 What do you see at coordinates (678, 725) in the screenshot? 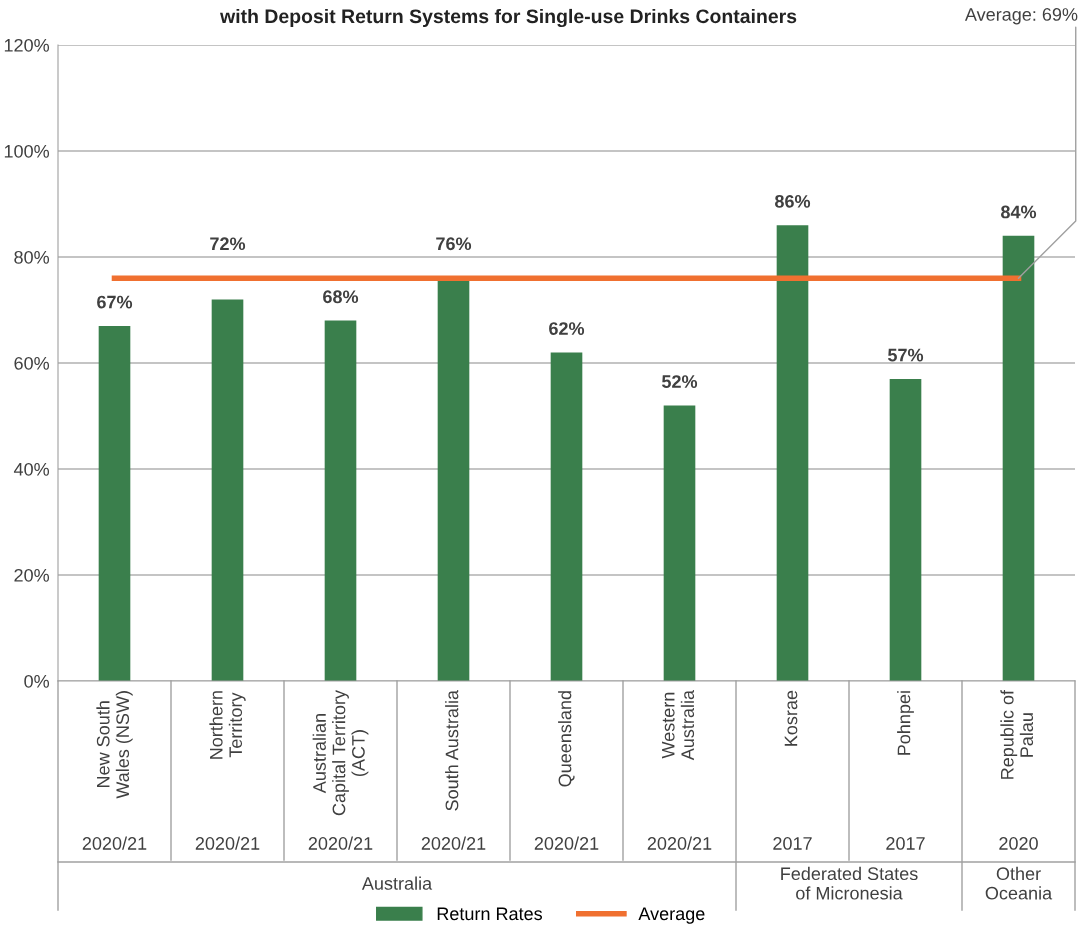
I see `x-tick-label: Western Australia` at bounding box center [678, 725].